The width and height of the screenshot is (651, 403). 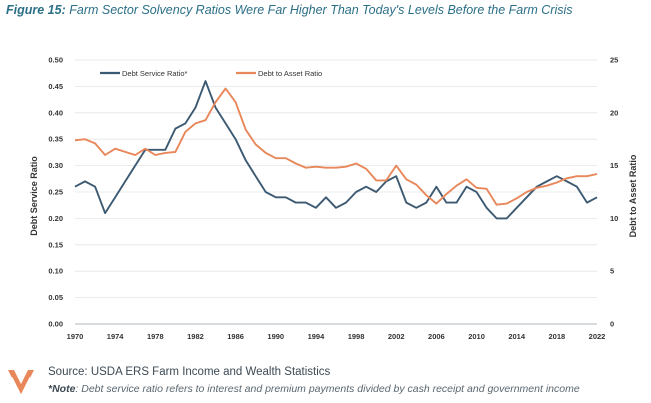 What do you see at coordinates (290, 73) in the screenshot?
I see `legend-label-debt-to-asset: Debt to Asset Ratio` at bounding box center [290, 73].